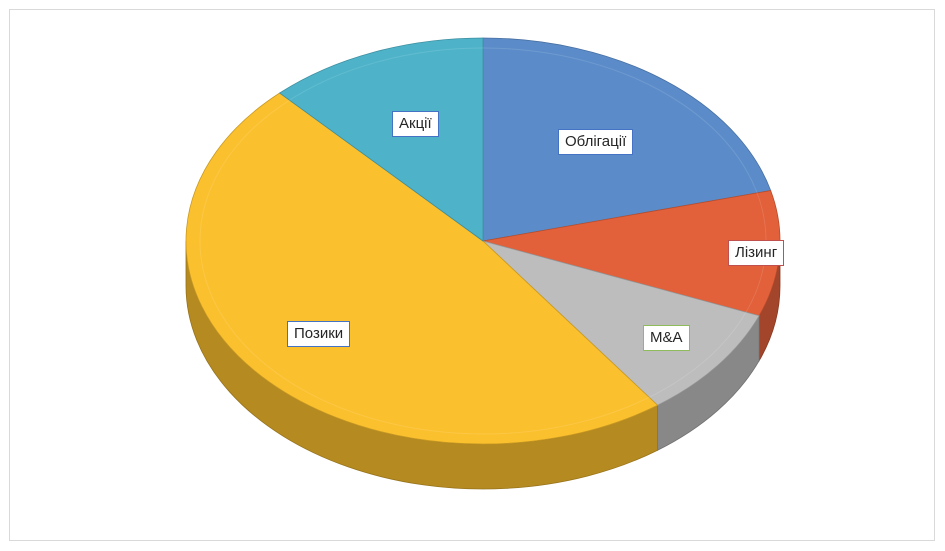 The height and width of the screenshot is (551, 945). What do you see at coordinates (319, 334) in the screenshot?
I see `data-label-loans: Позики` at bounding box center [319, 334].